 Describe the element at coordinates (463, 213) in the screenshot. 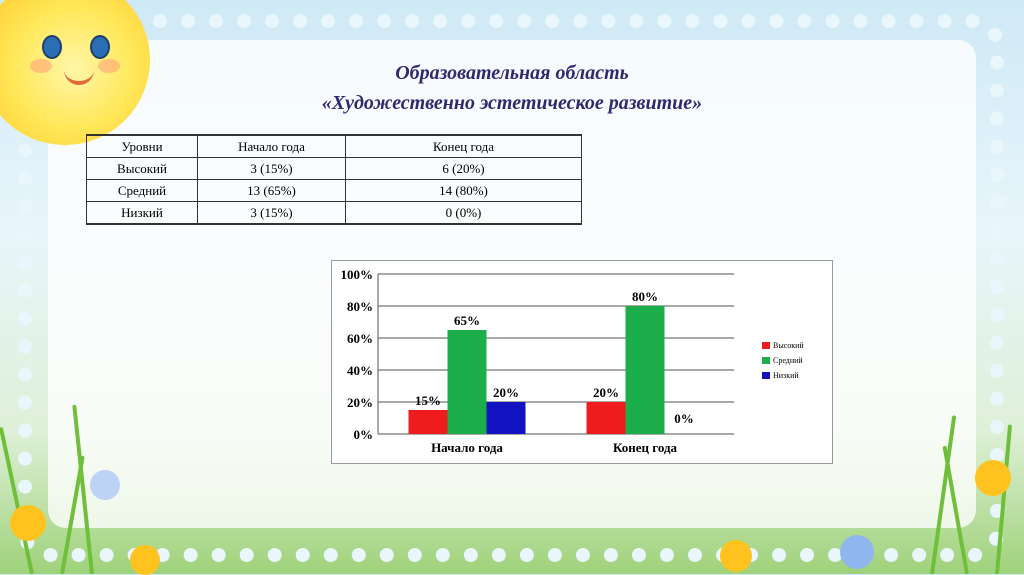

I see `table-cell: 0 (0%)` at that location.